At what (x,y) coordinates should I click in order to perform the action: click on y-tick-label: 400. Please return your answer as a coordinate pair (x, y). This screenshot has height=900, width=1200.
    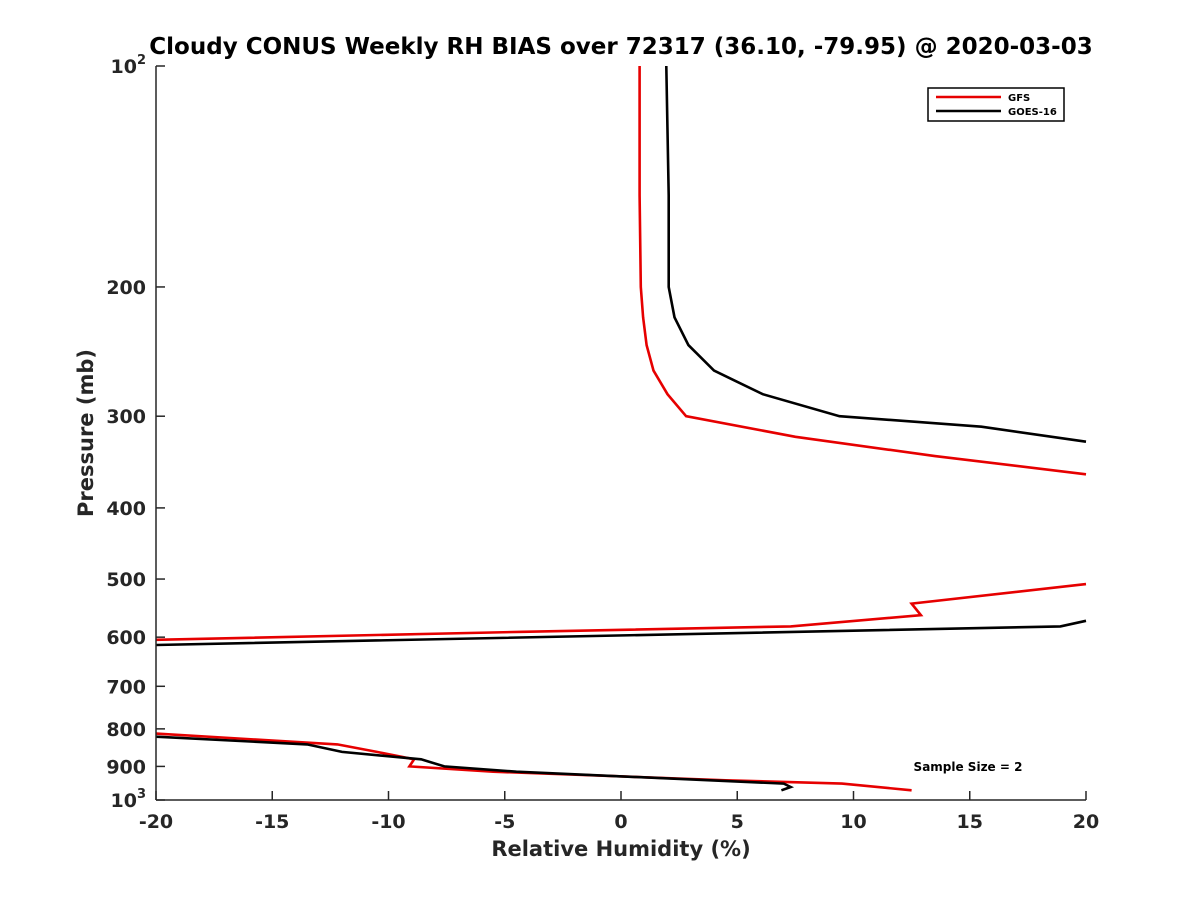
    Looking at the image, I should click on (126, 509).